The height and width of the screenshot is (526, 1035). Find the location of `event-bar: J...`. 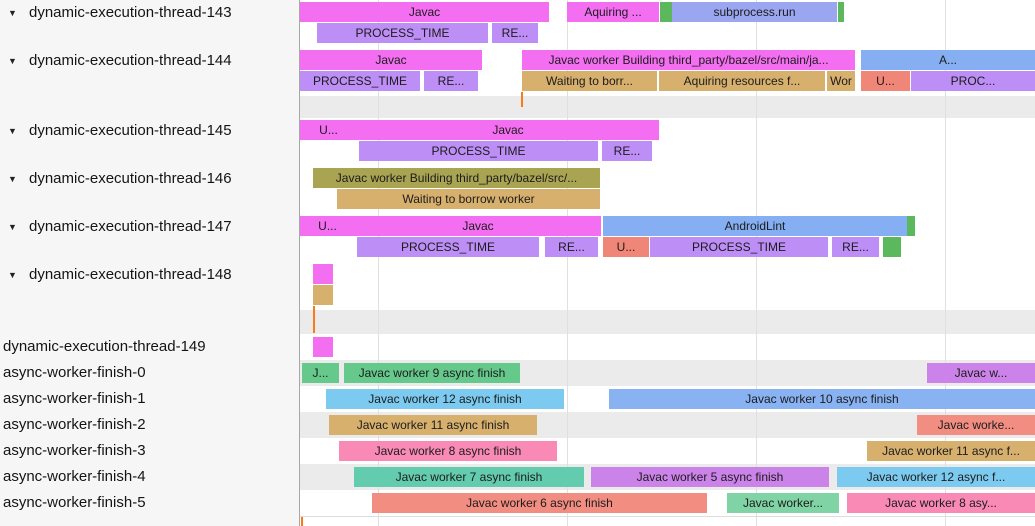

event-bar: J... is located at coordinates (320, 373).